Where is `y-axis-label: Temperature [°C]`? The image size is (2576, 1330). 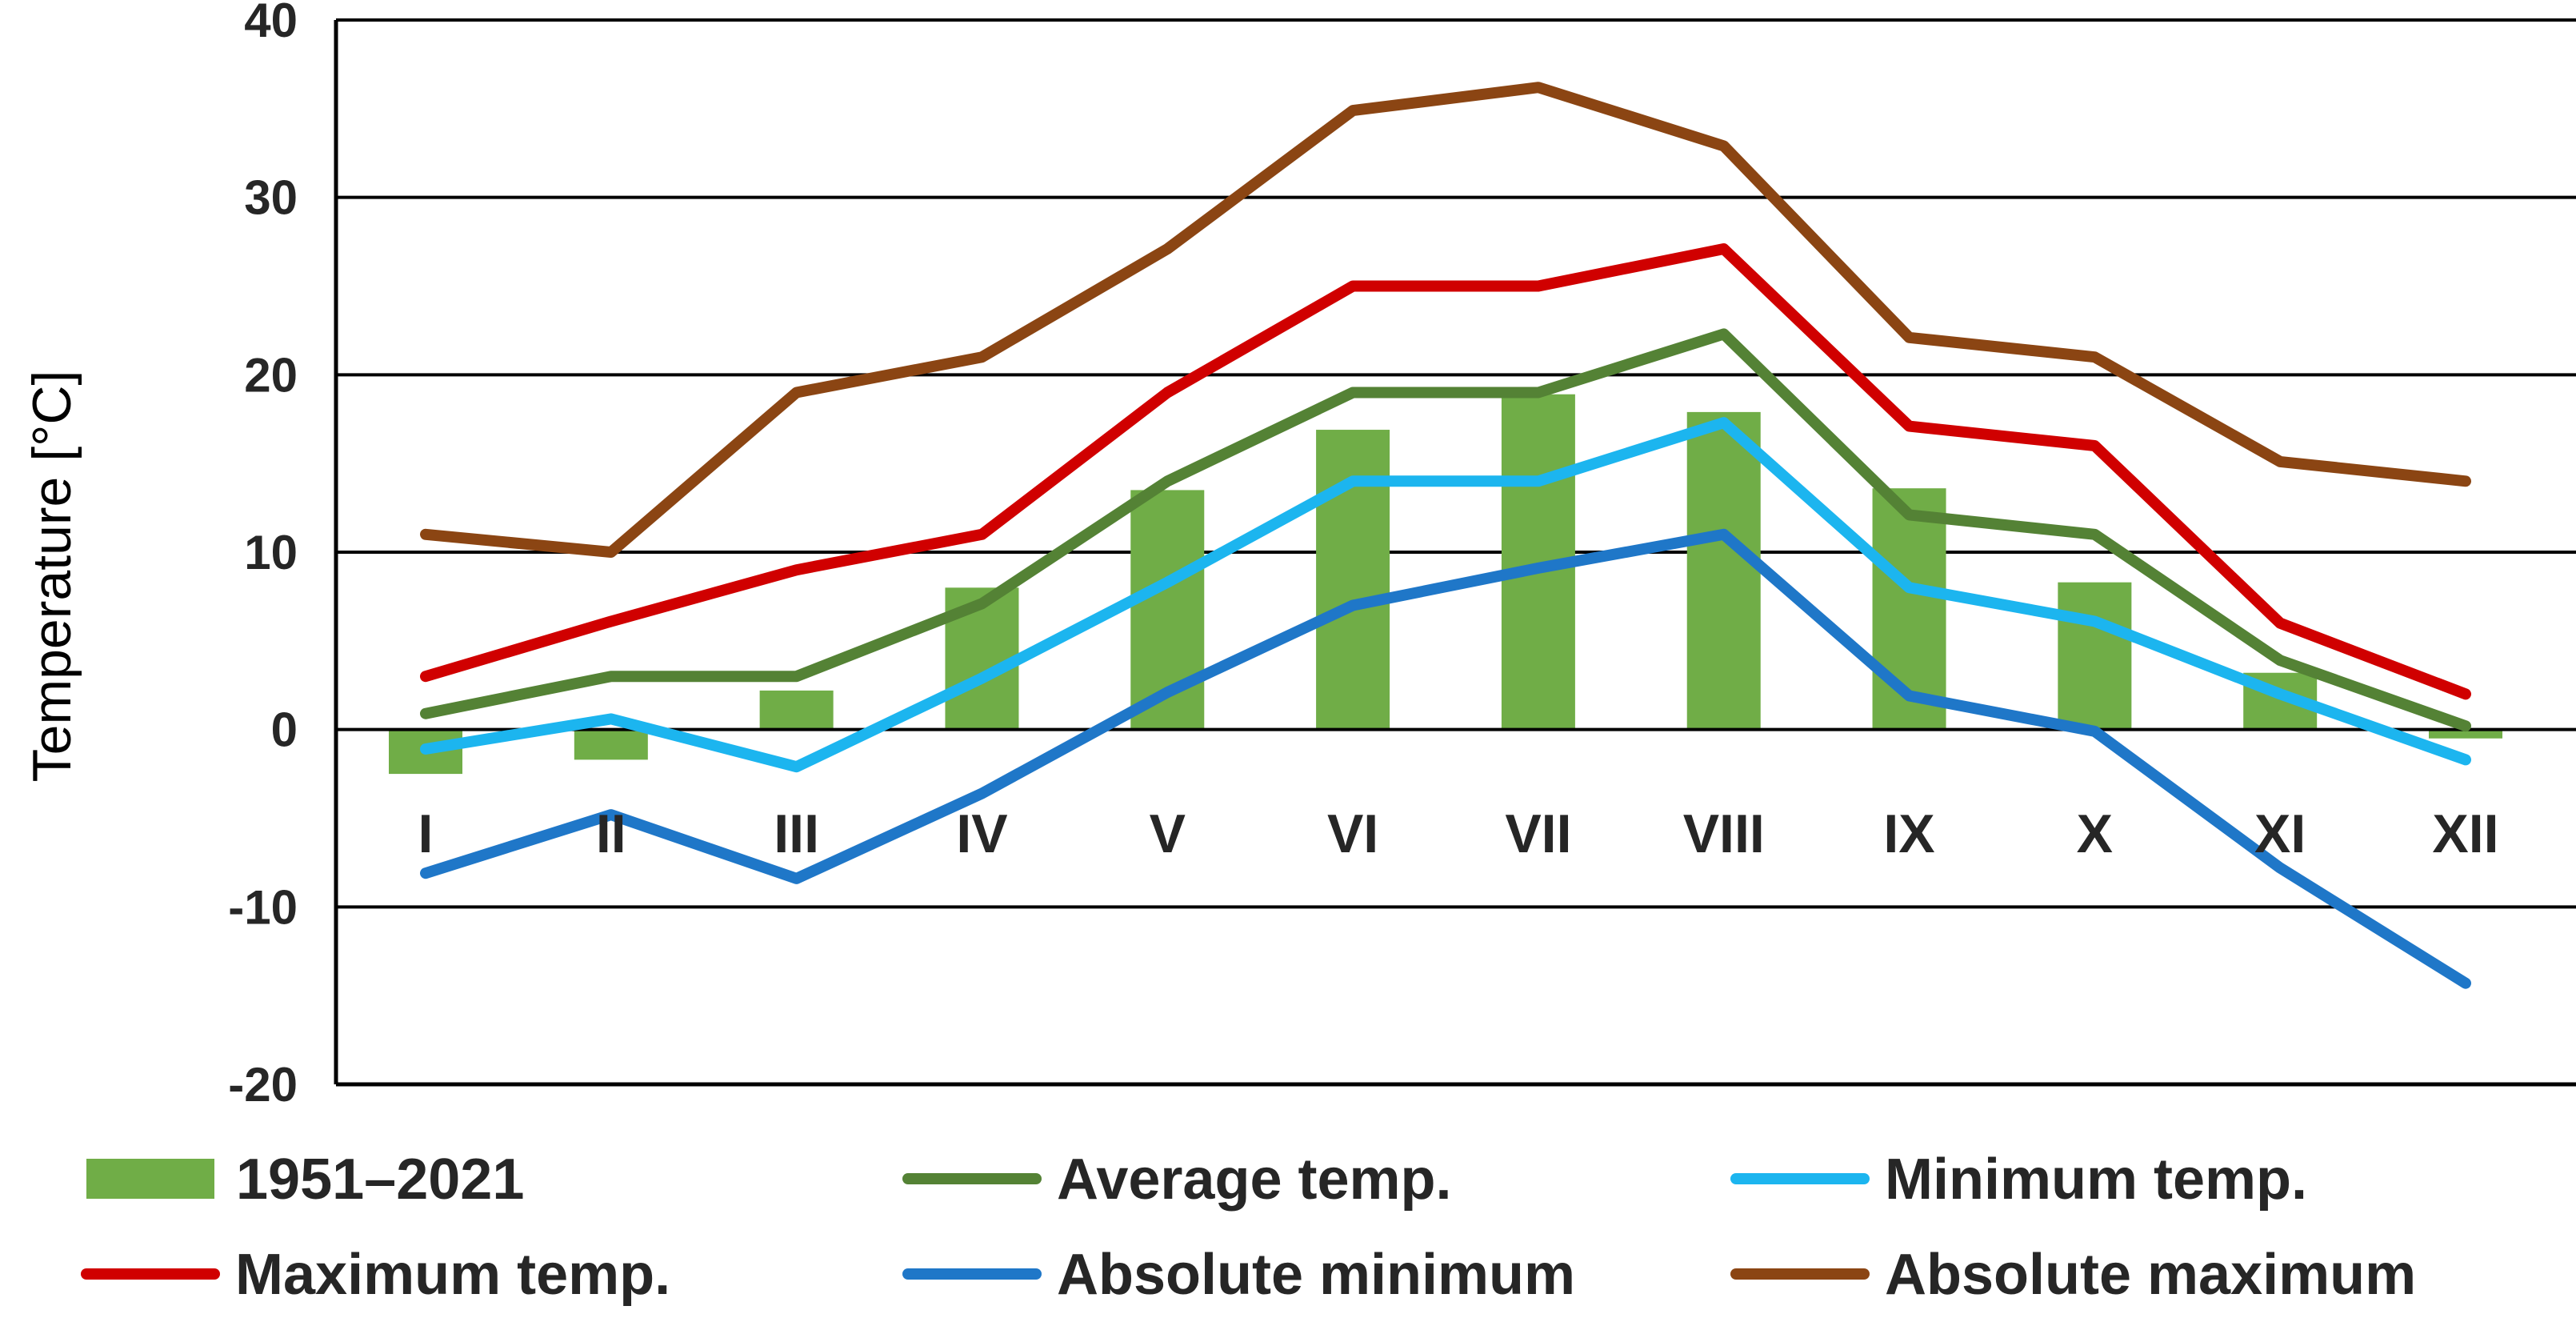
y-axis-label: Temperature [°C] is located at coordinates (52, 577).